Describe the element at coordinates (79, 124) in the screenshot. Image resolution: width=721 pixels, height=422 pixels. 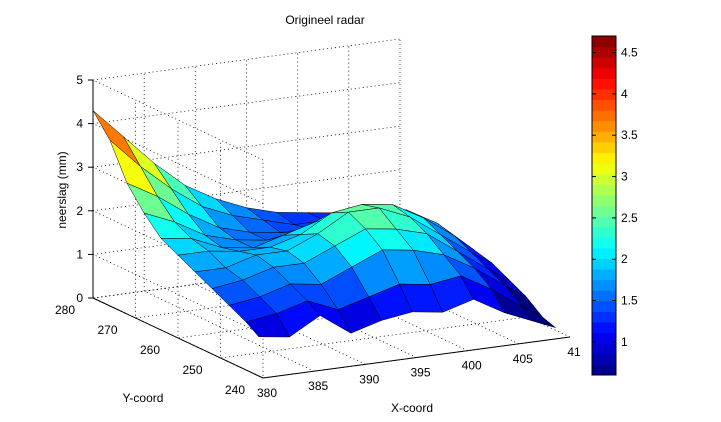
I see `z-tick-label: 4` at that location.